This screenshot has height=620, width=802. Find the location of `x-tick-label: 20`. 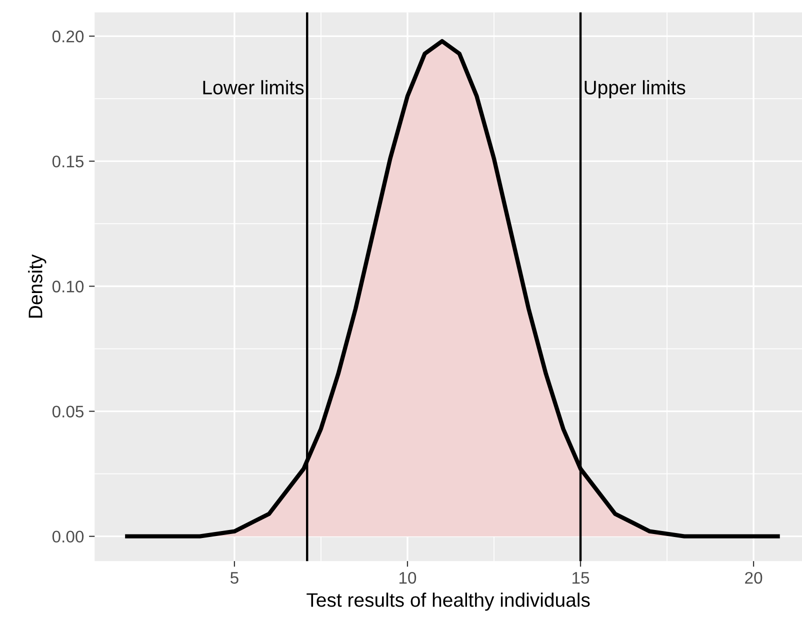

x-tick-label: 20 is located at coordinates (753, 578).